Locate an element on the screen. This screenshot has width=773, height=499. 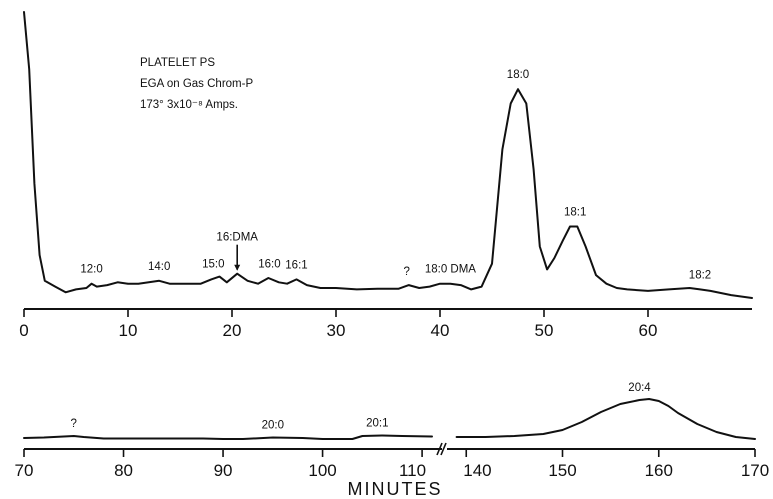
x-tick-label: 50 is located at coordinates (544, 330).